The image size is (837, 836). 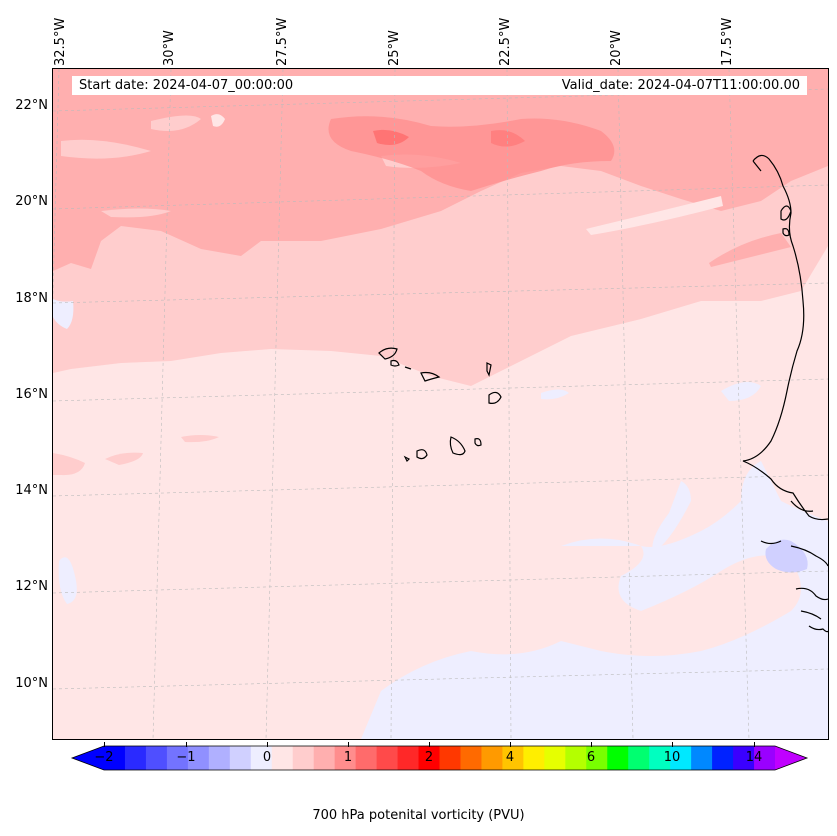 I want to click on colorbar-label-1: 1, so click(x=348, y=757).